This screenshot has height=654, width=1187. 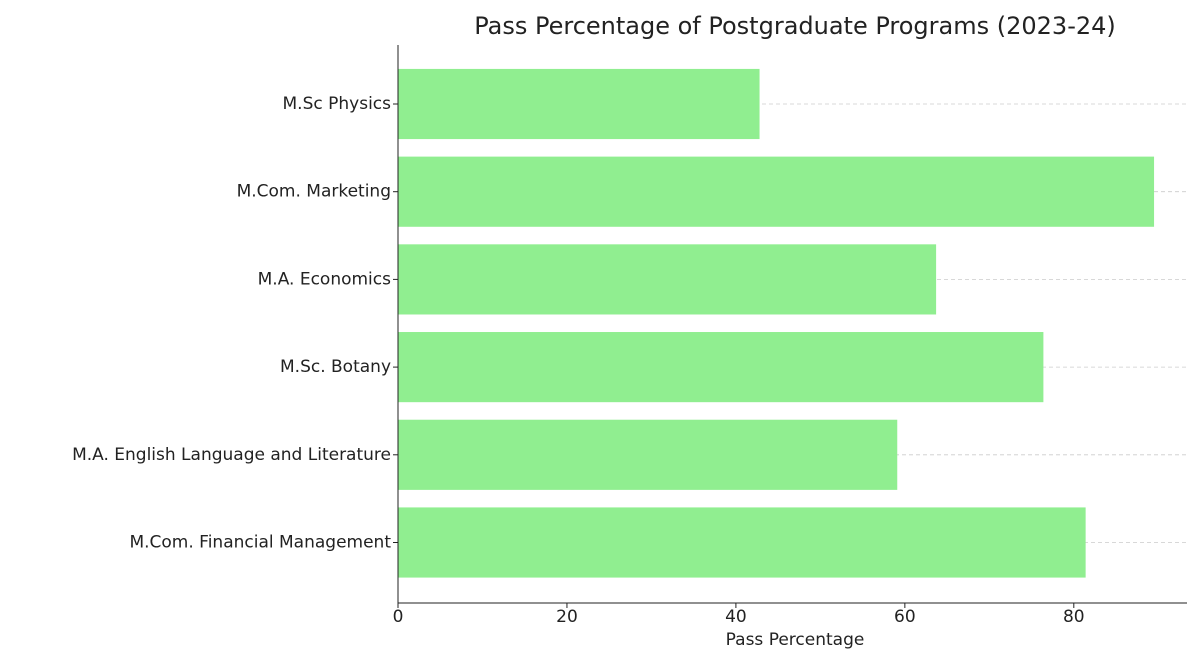 I want to click on x-tick-label: 60, so click(x=905, y=617).